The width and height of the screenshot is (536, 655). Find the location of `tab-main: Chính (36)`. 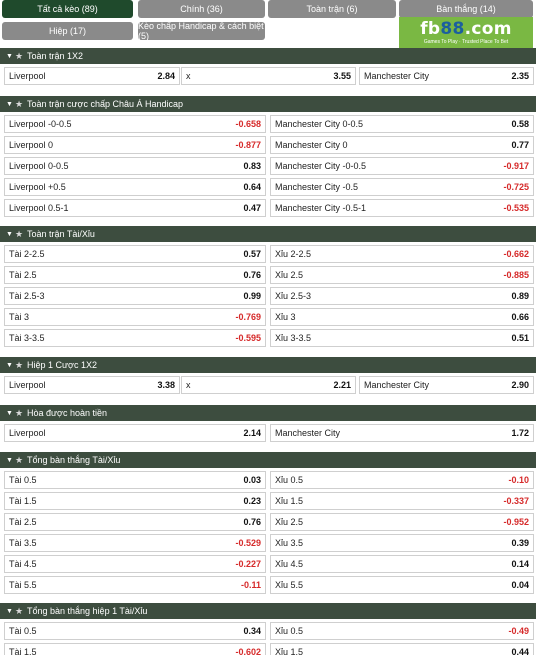

tab-main: Chính (36) is located at coordinates (201, 9).